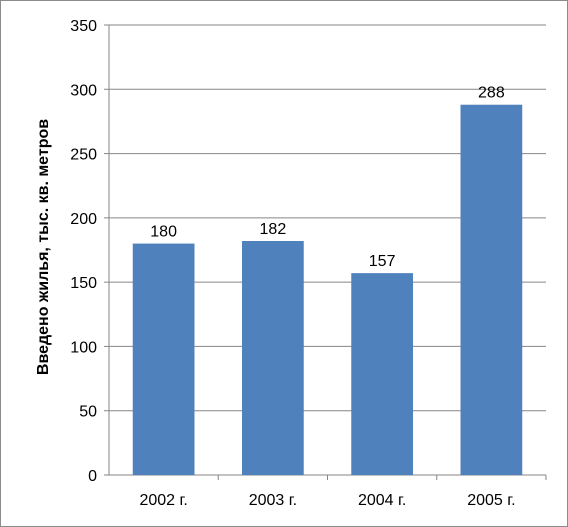 Image resolution: width=568 pixels, height=527 pixels. I want to click on y-tick-label: 100, so click(83, 347).